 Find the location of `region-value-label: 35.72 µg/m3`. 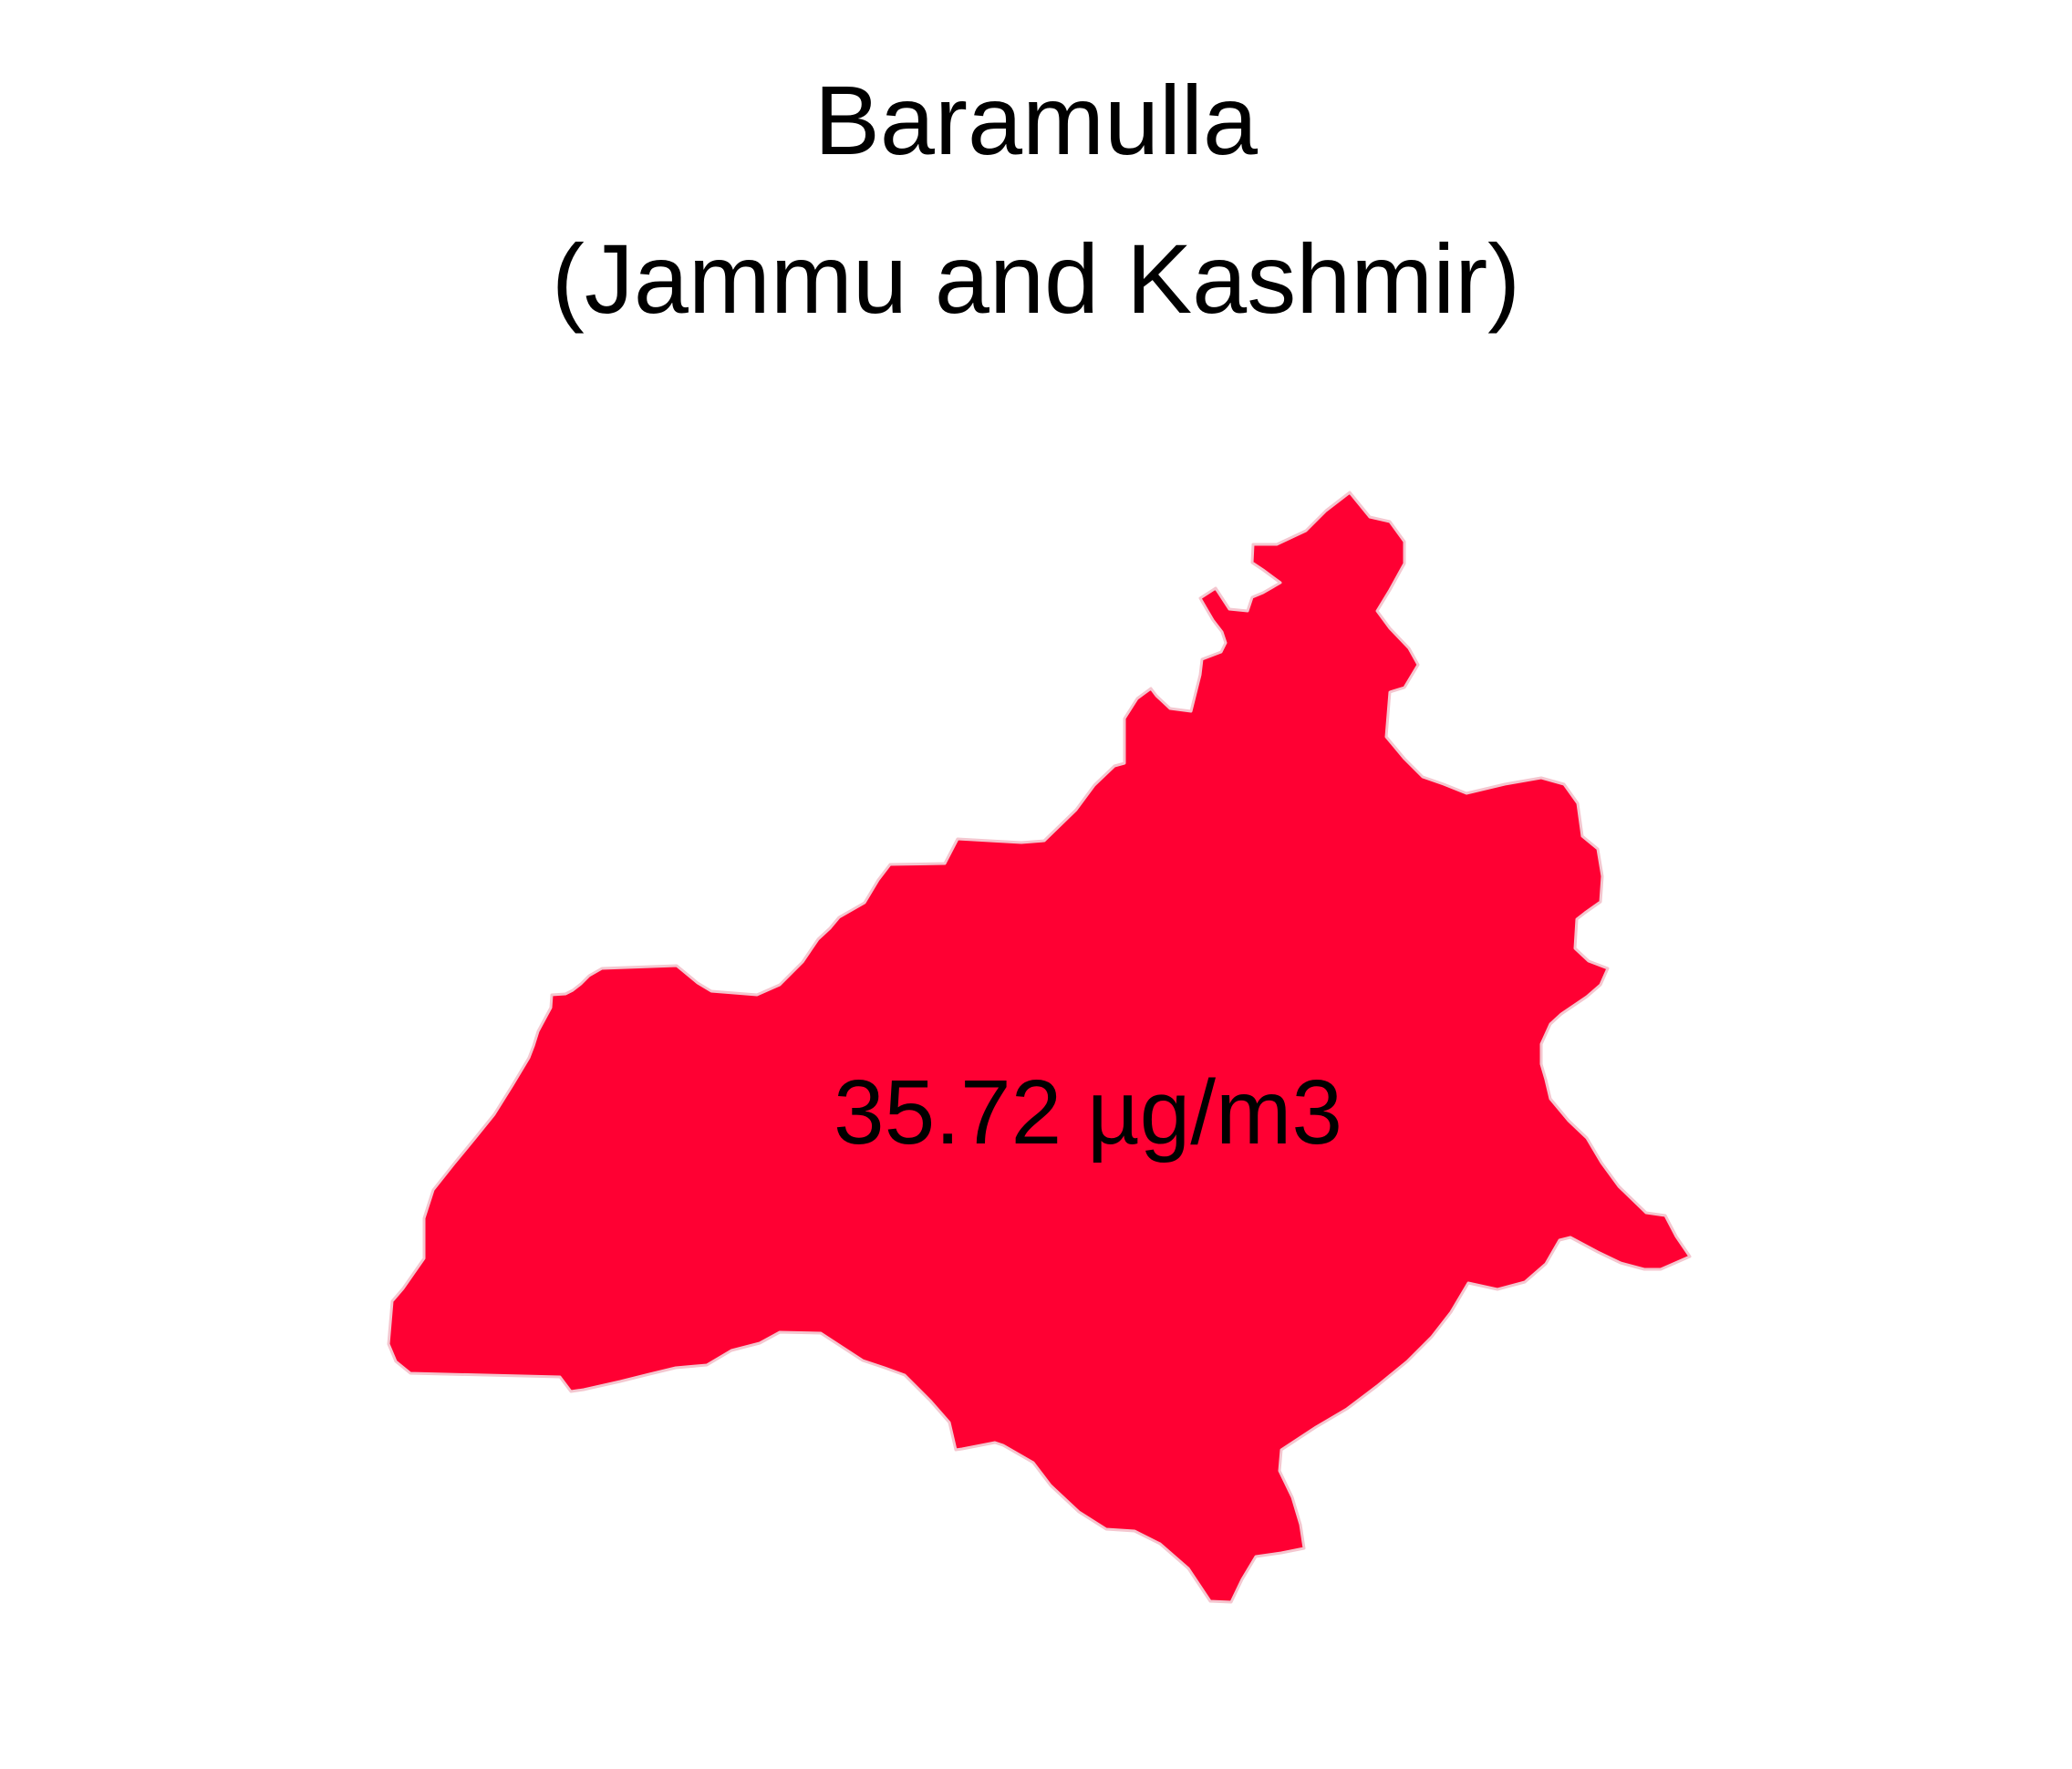

region-value-label: 35.72 µg/m3 is located at coordinates (1088, 1112).